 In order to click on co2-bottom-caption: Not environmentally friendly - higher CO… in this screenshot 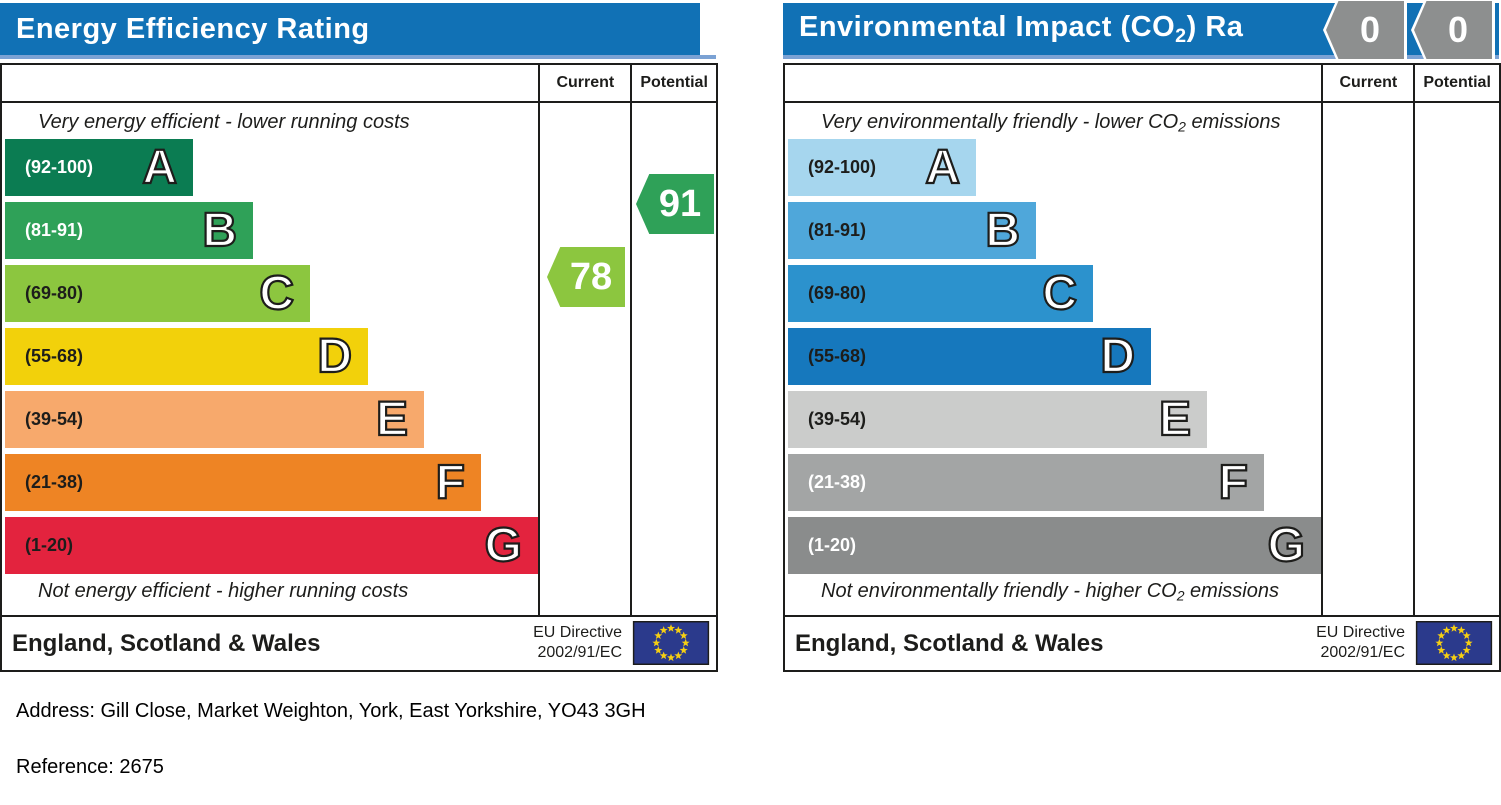, I will do `click(1050, 592)`.